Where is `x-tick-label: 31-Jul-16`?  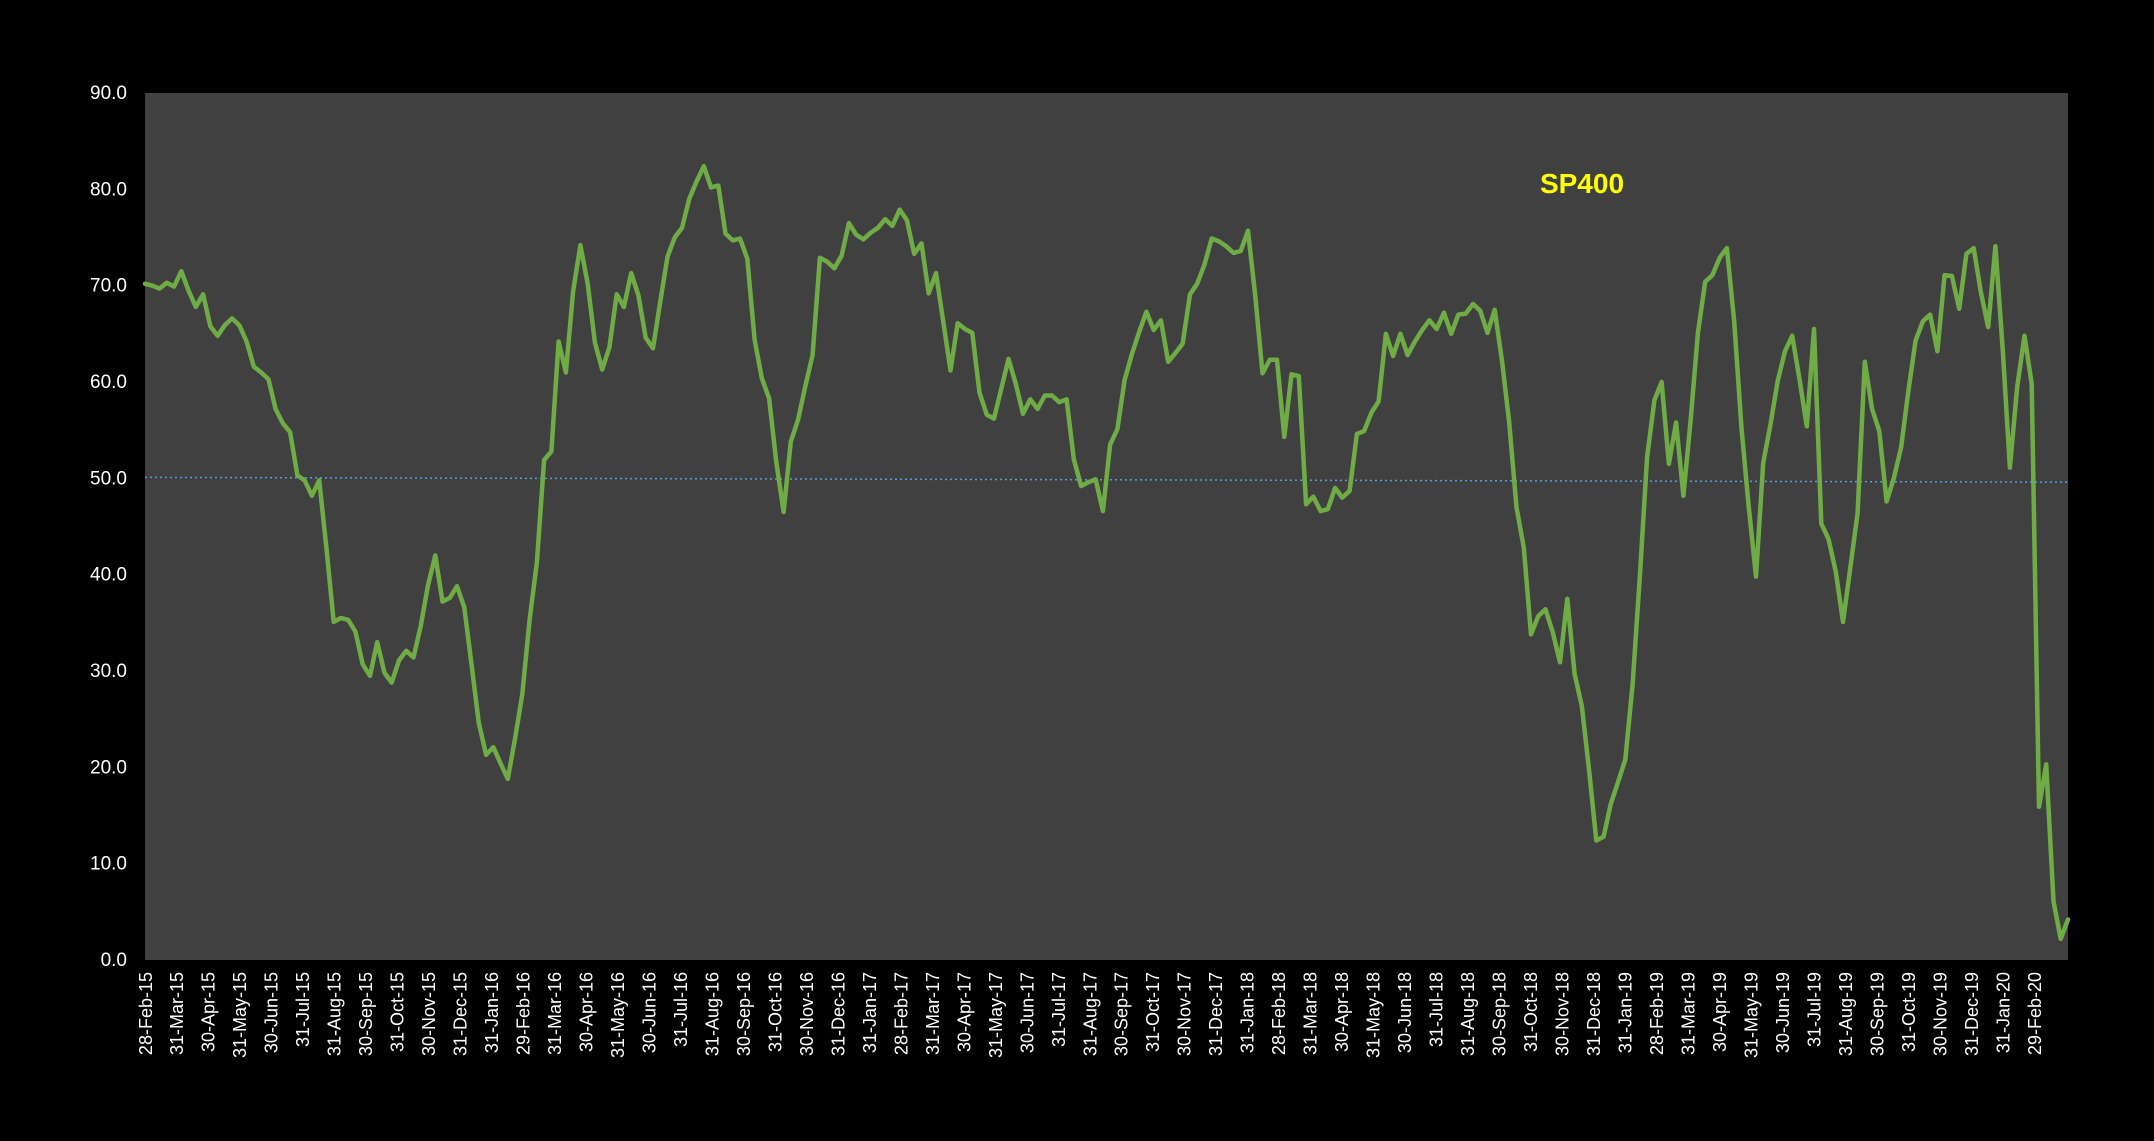 x-tick-label: 31-Jul-16 is located at coordinates (681, 1009).